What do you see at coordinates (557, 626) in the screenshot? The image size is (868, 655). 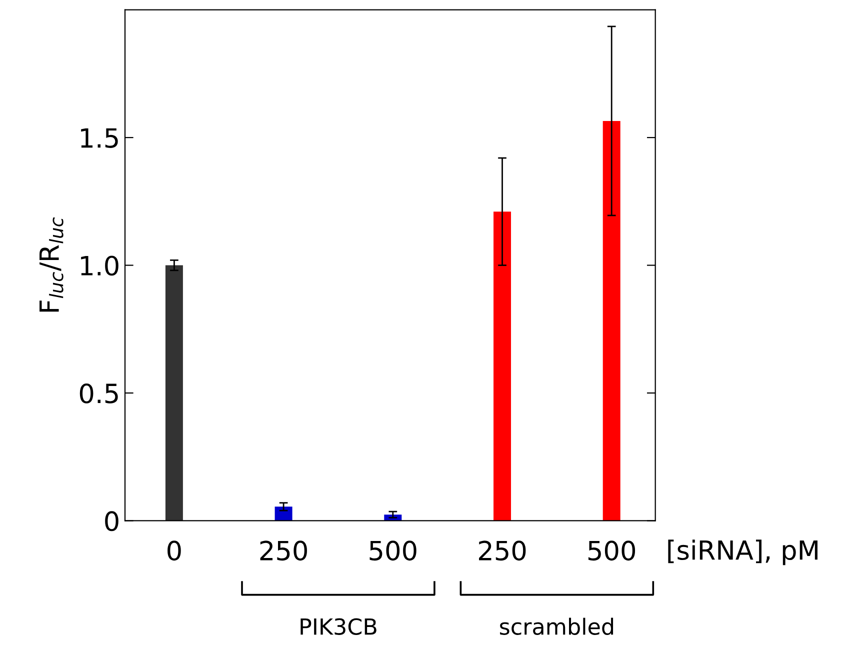 I see `text: scrambled` at bounding box center [557, 626].